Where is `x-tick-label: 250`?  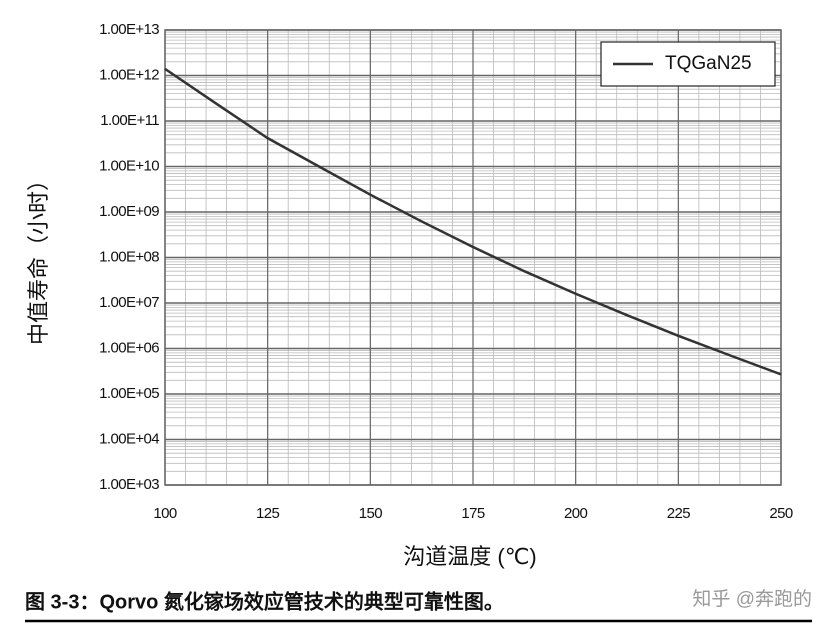
x-tick-label: 250 is located at coordinates (780, 513).